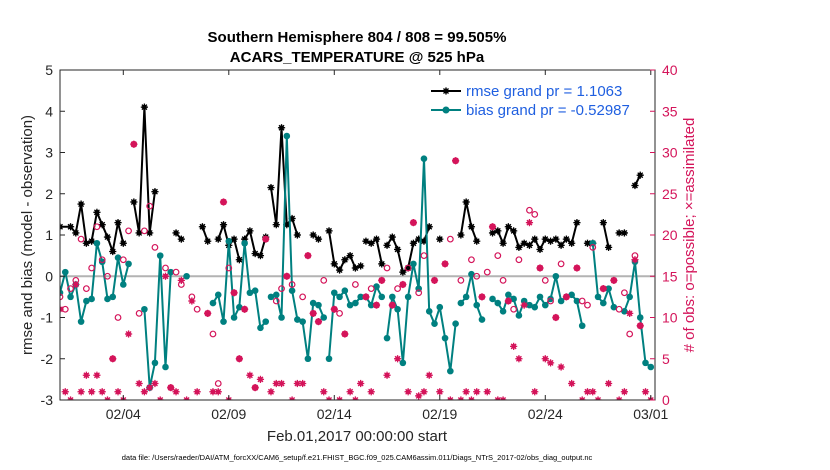 The width and height of the screenshot is (830, 470). Describe the element at coordinates (670, 111) in the screenshot. I see `y-right-tick-label: 35` at that location.